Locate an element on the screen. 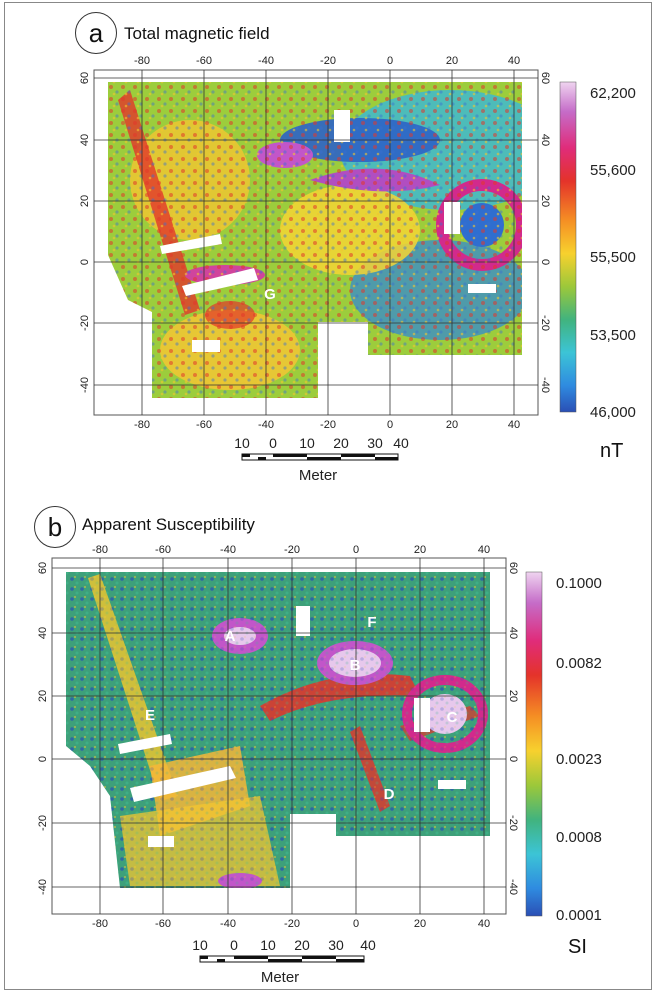 This screenshot has height=994, width=658. colorbar-label: 46,000 is located at coordinates (613, 412).